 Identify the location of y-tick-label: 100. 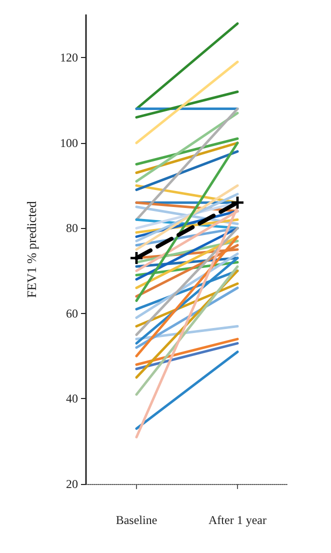
(69, 143).